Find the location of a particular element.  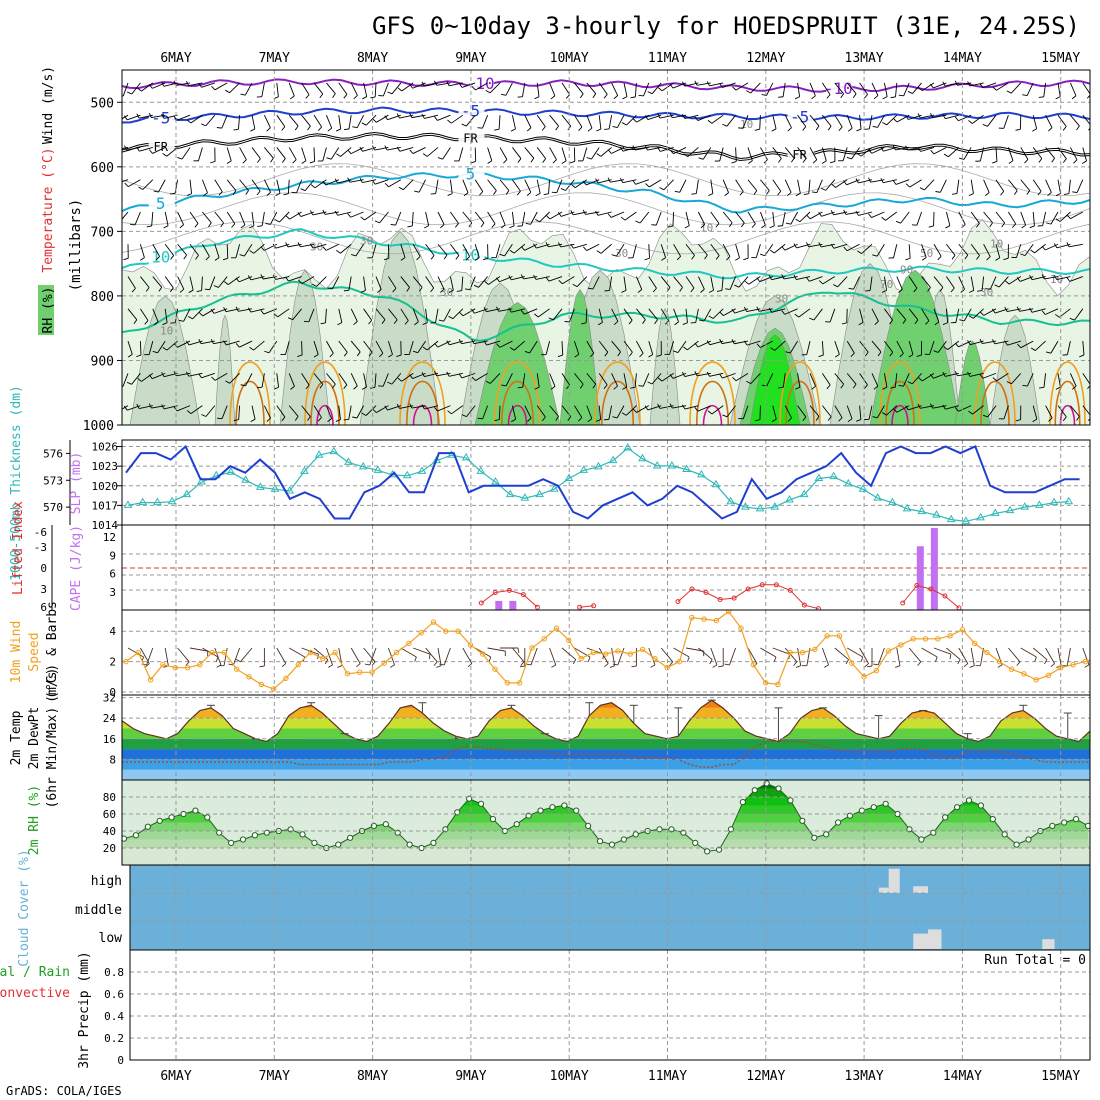

cloud-level-middle: middle is located at coordinates (98, 910).